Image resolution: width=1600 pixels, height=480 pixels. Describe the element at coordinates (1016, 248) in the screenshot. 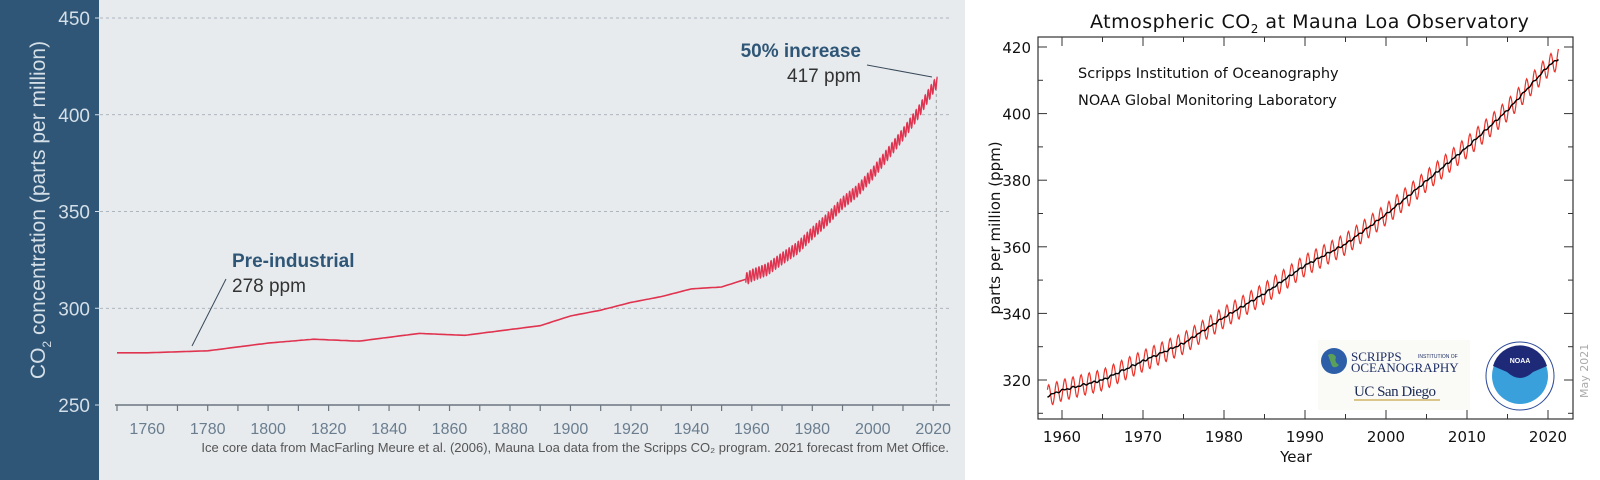

I see `y-tick-label: 360` at that location.